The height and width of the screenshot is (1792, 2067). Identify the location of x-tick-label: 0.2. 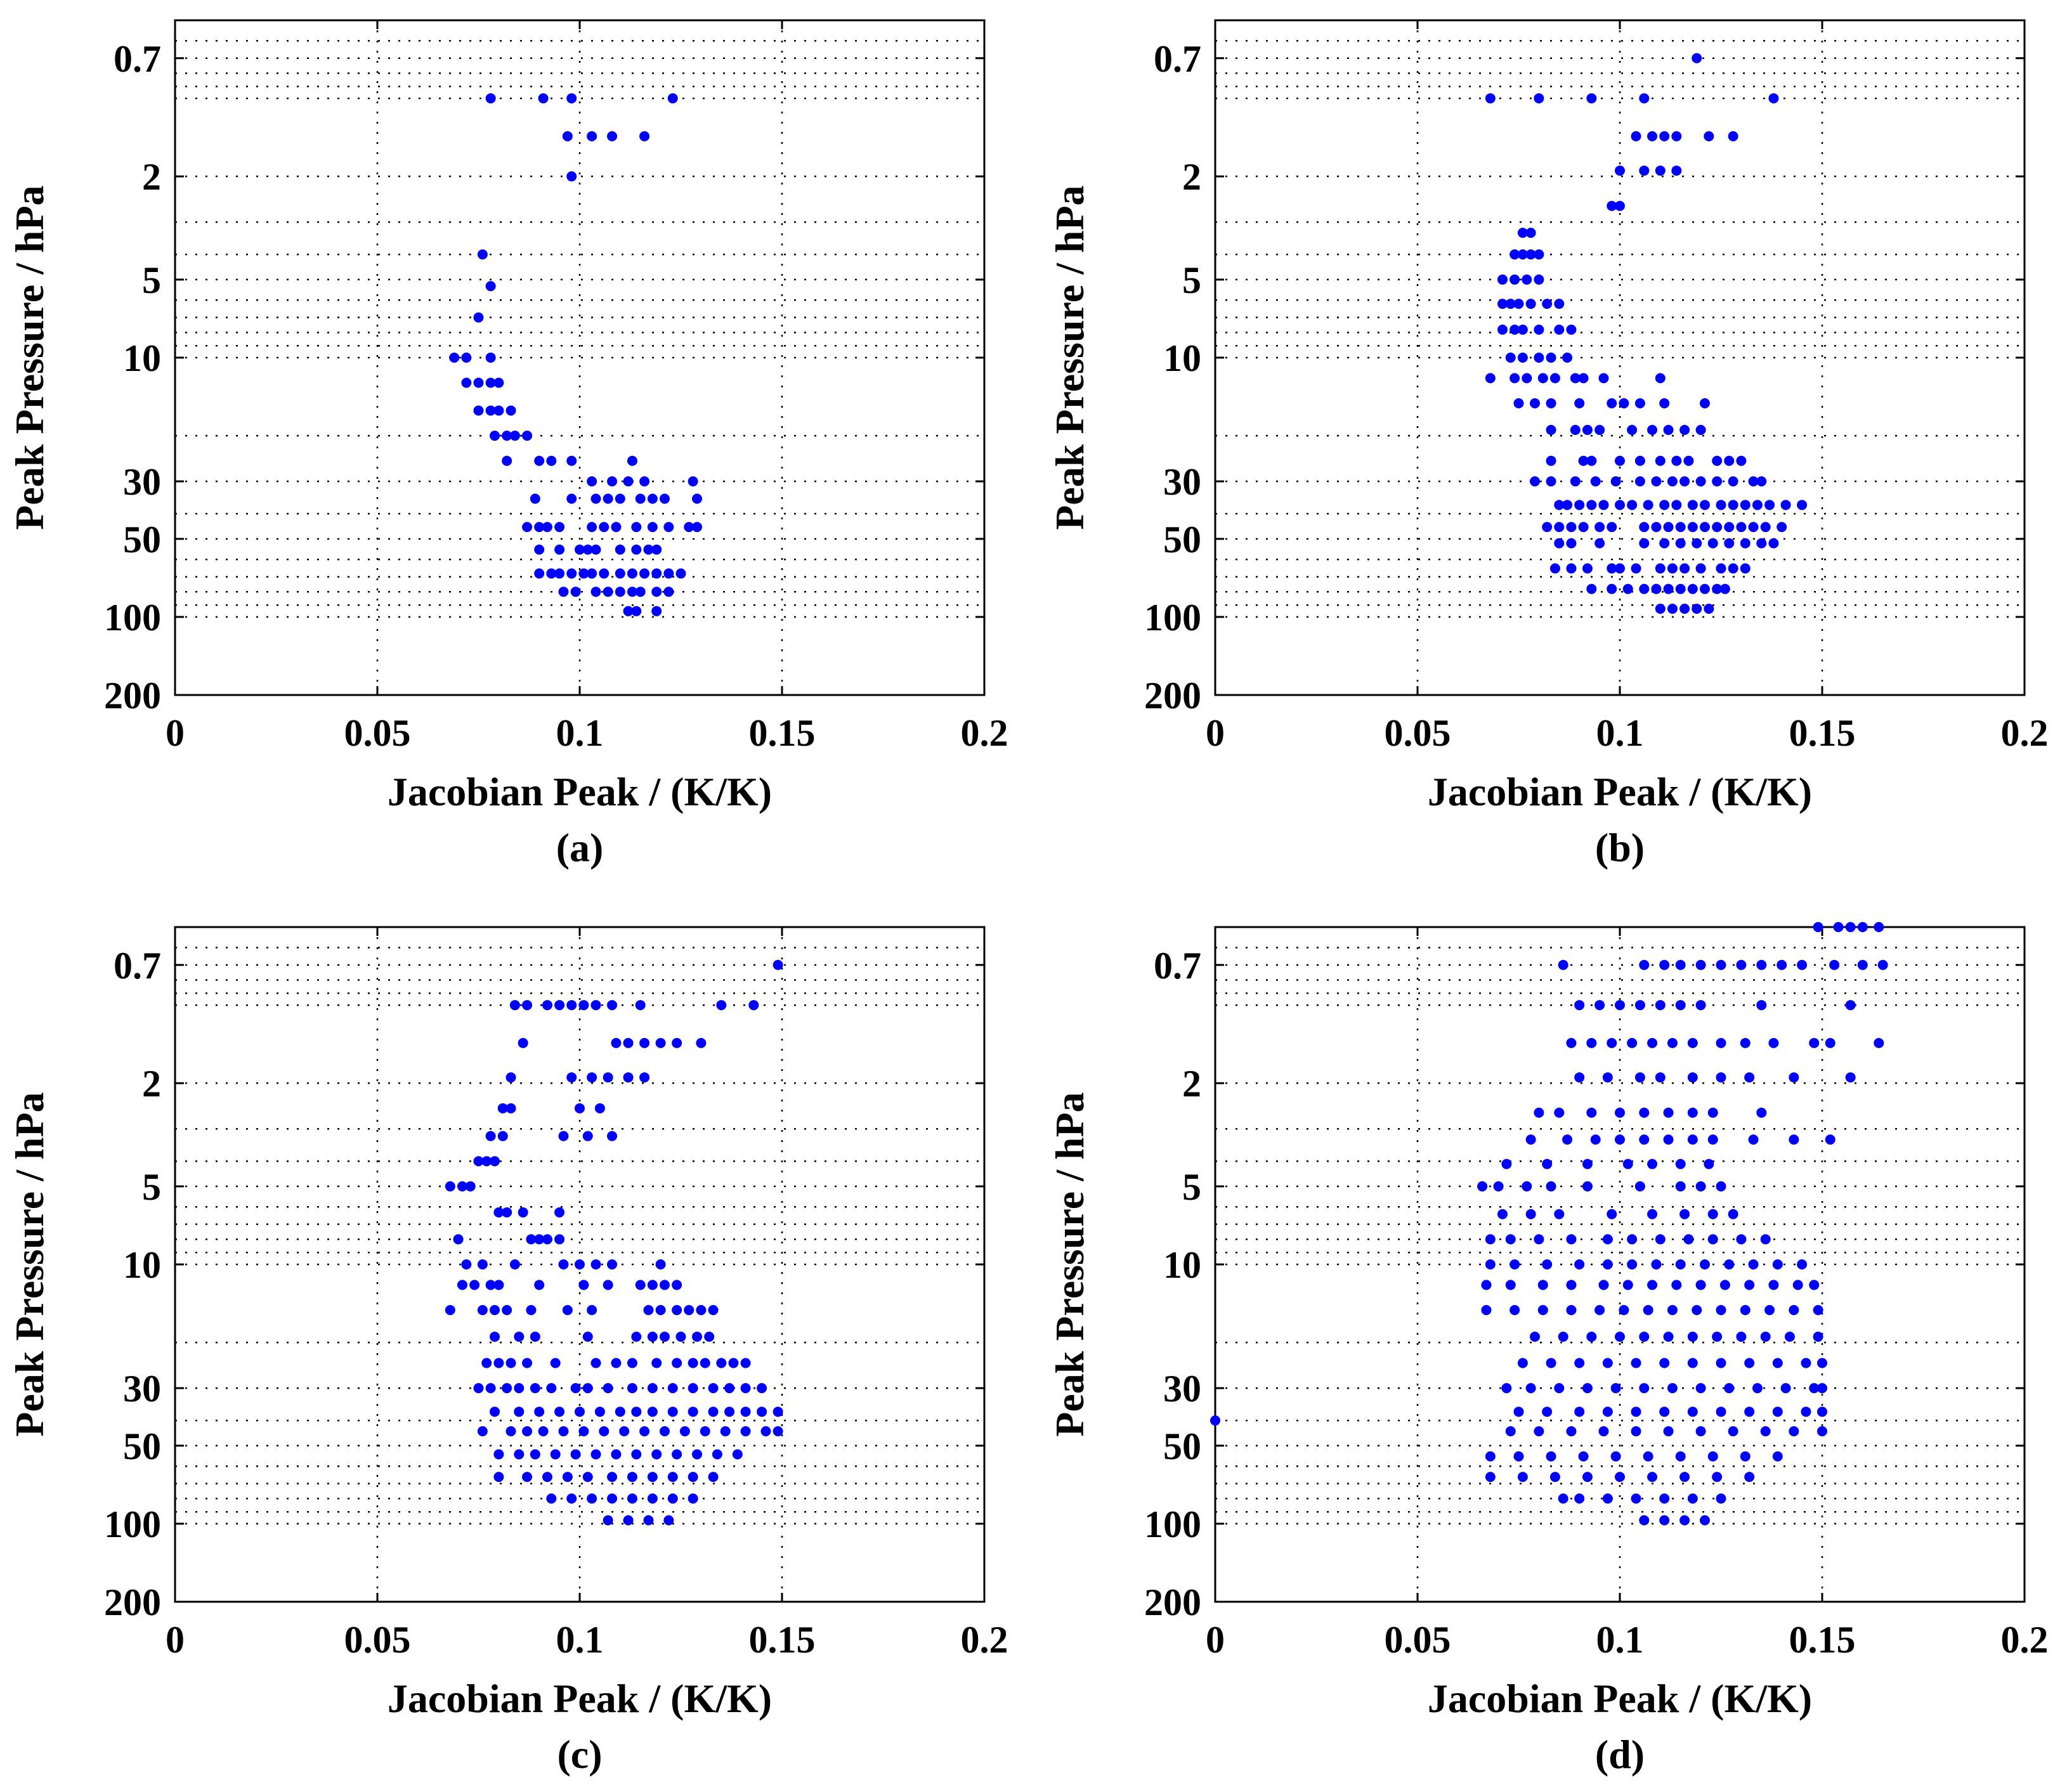
(2025, 1640).